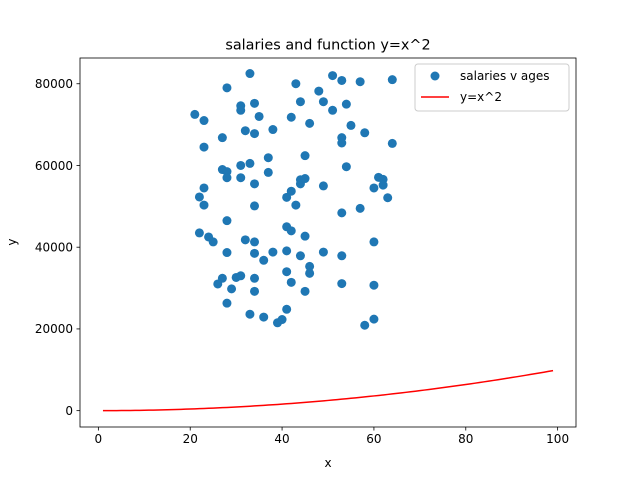 The width and height of the screenshot is (640, 484). I want to click on x-tick-label: 60, so click(373, 439).